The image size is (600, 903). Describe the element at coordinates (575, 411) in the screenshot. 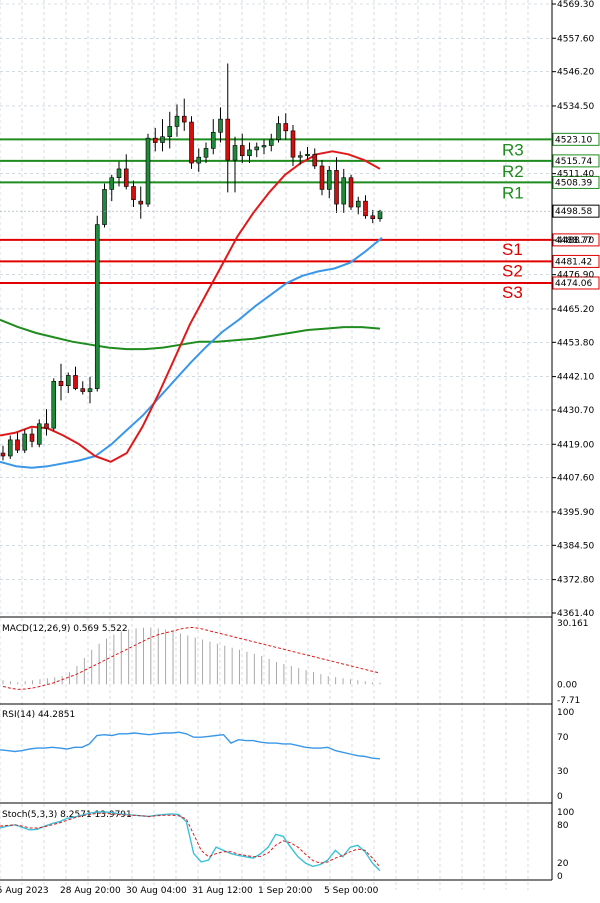

I see `price-tick-label: 4430.70` at that location.